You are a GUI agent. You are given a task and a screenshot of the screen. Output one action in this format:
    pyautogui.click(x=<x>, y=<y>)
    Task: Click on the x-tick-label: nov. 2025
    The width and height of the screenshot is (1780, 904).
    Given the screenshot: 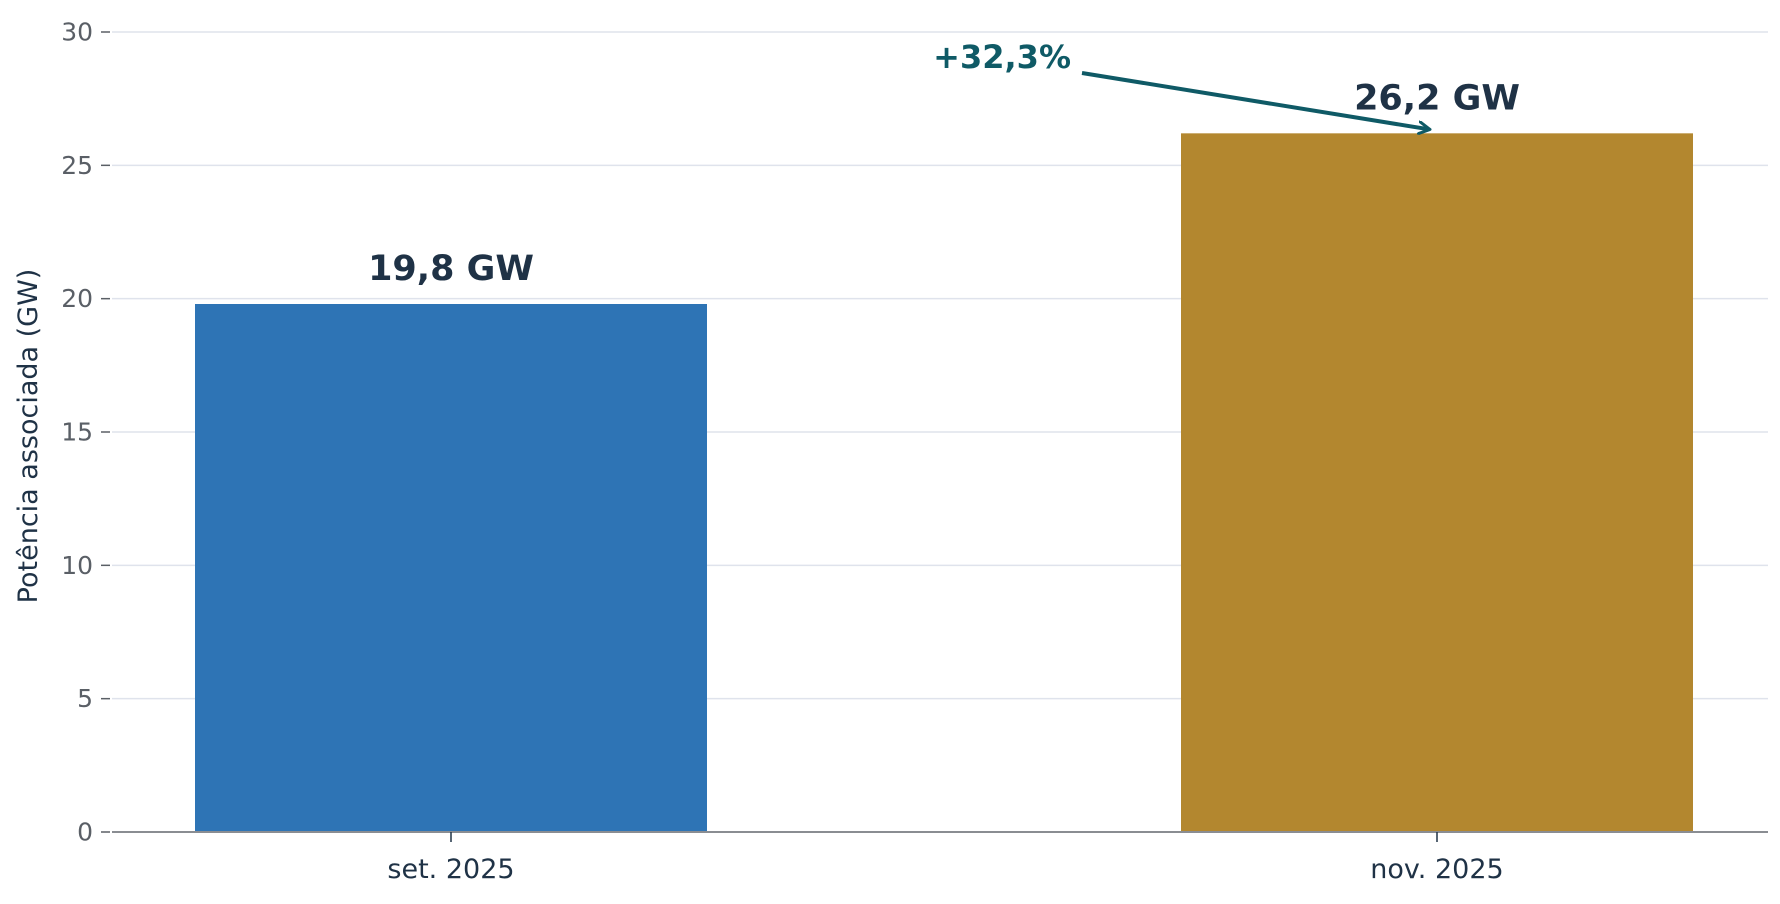 What is the action you would take?
    pyautogui.click(x=1436, y=869)
    